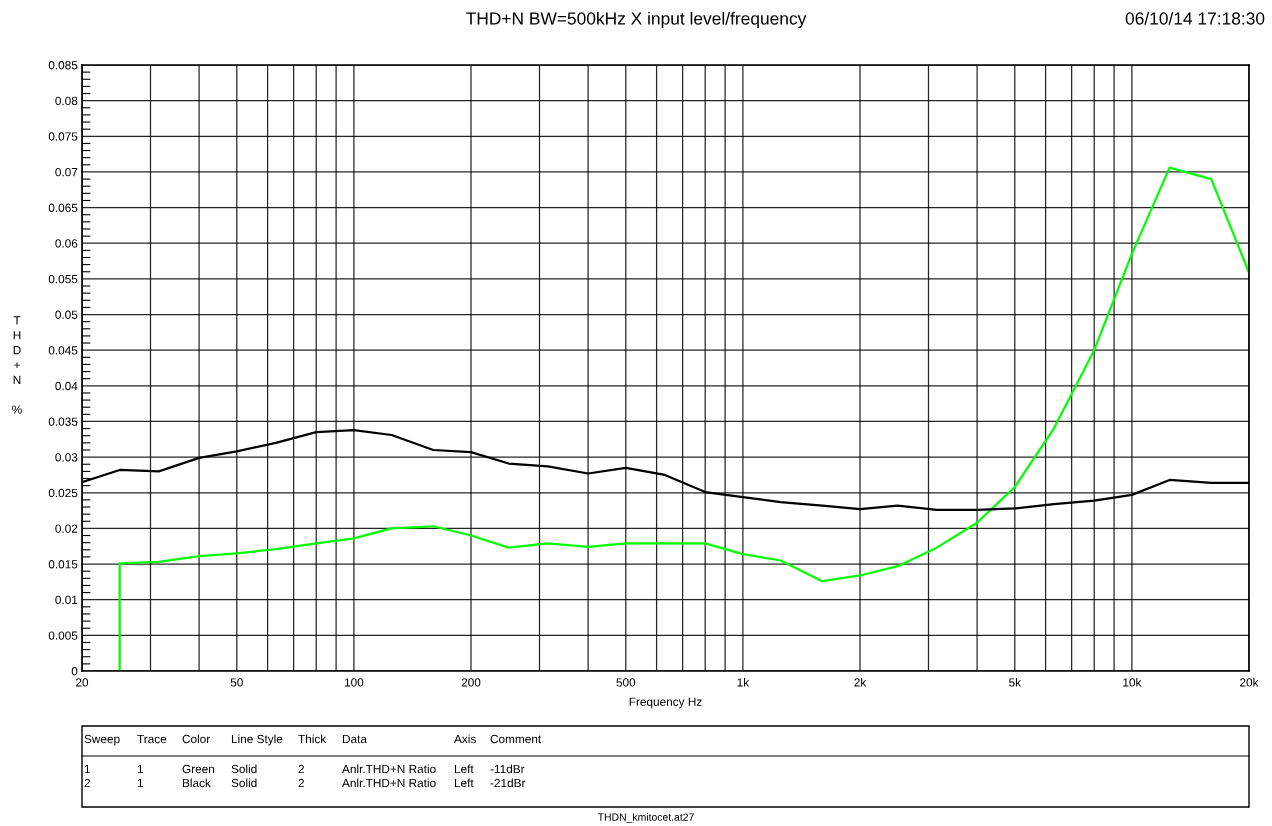 This screenshot has width=1272, height=826. I want to click on x-axis-title: Frequency Hz, so click(665, 703).